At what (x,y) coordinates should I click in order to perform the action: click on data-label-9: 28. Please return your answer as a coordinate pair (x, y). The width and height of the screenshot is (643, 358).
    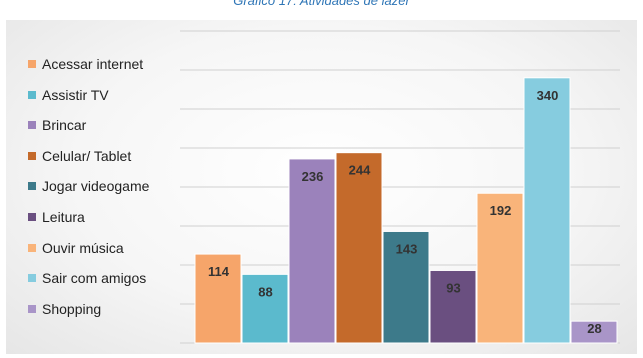
    Looking at the image, I should click on (594, 328).